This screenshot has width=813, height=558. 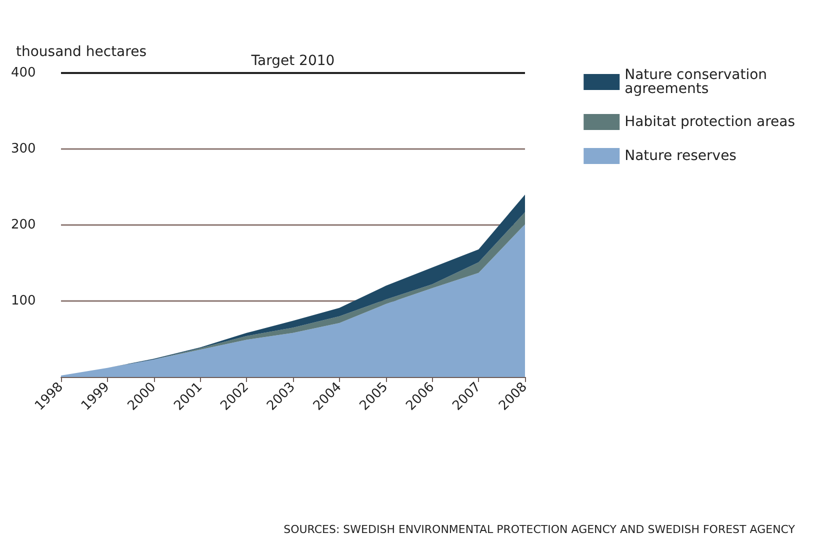 I want to click on legend-label: Habitat protection areas, so click(x=710, y=122).